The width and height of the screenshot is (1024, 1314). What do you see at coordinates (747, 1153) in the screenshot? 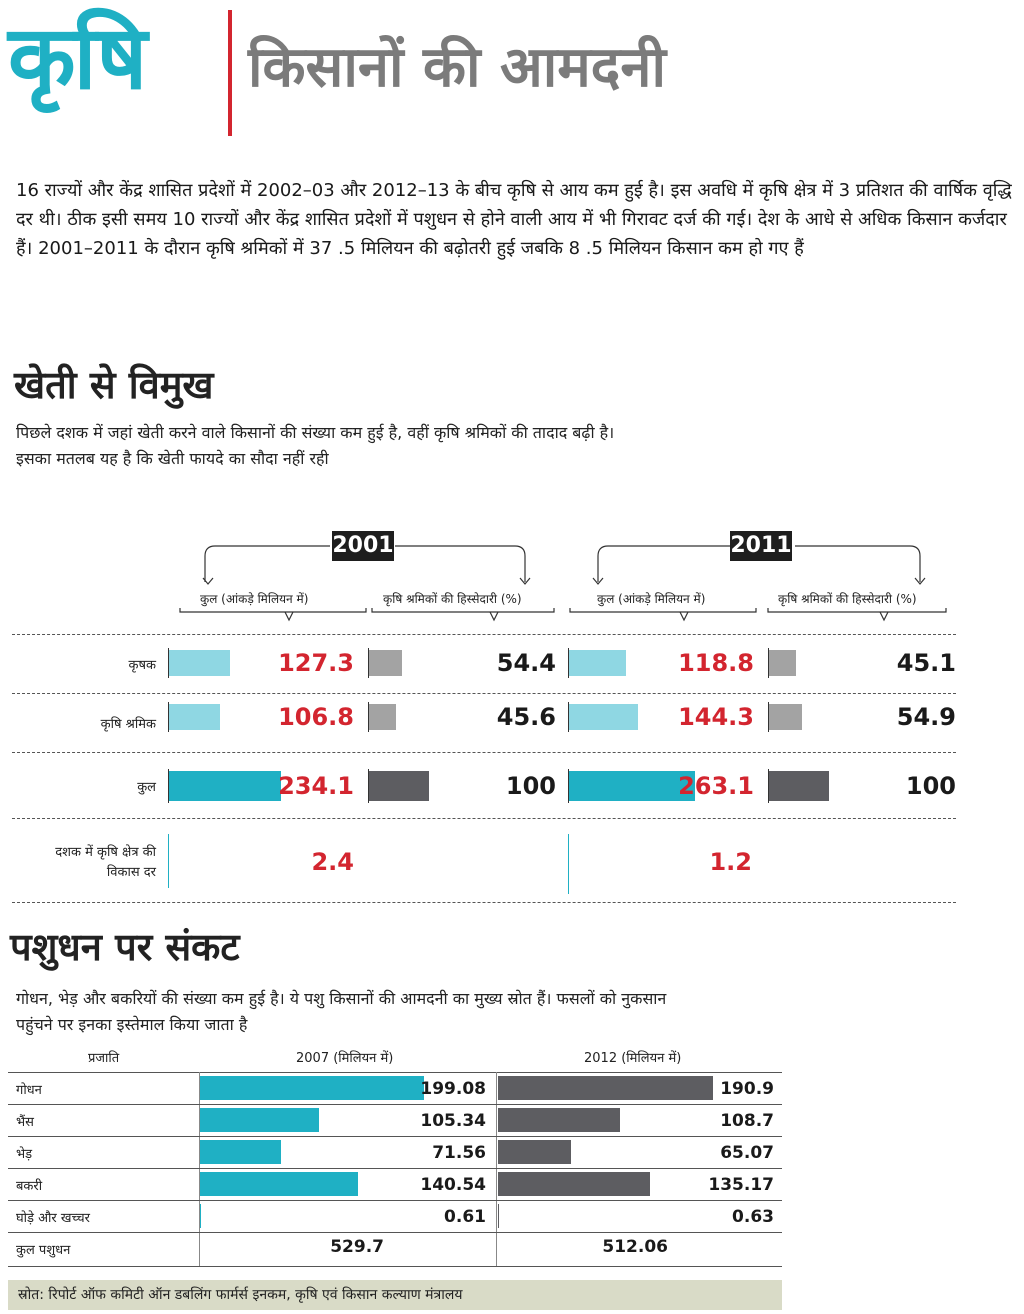
I see `value-2012-2: 65.07` at bounding box center [747, 1153].